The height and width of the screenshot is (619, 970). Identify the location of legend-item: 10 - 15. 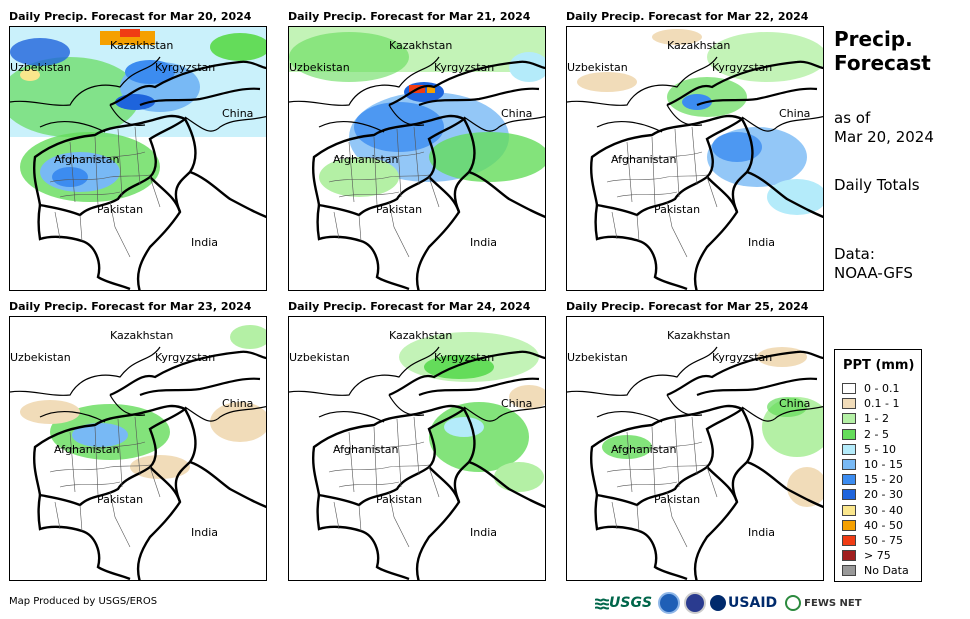
(872, 464).